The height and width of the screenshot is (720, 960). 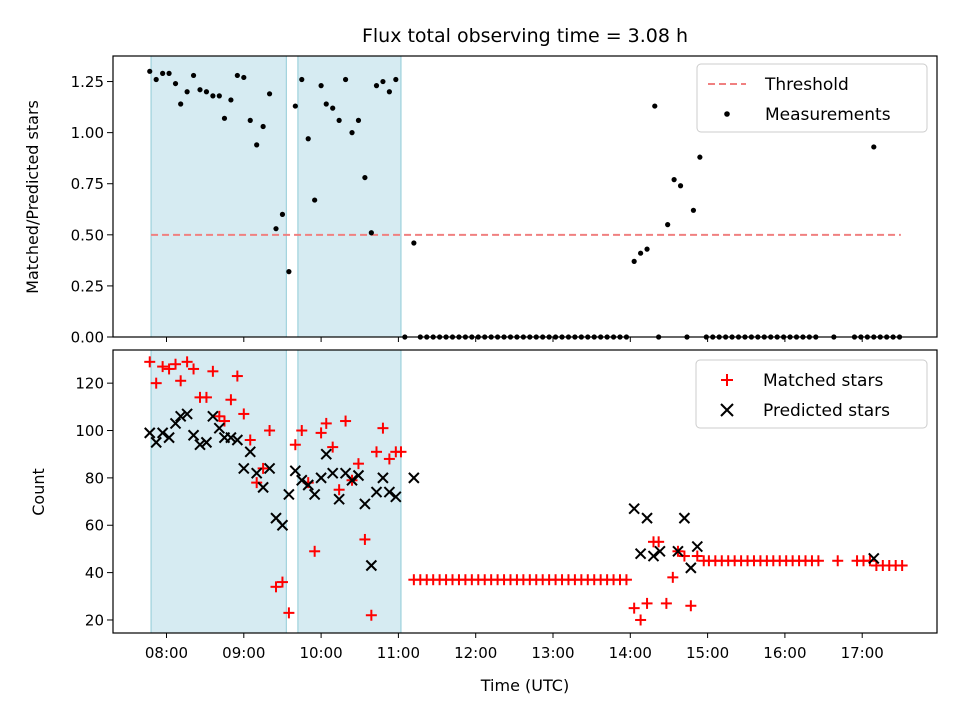 What do you see at coordinates (87, 286) in the screenshot?
I see `y-tick-label: 0.25` at bounding box center [87, 286].